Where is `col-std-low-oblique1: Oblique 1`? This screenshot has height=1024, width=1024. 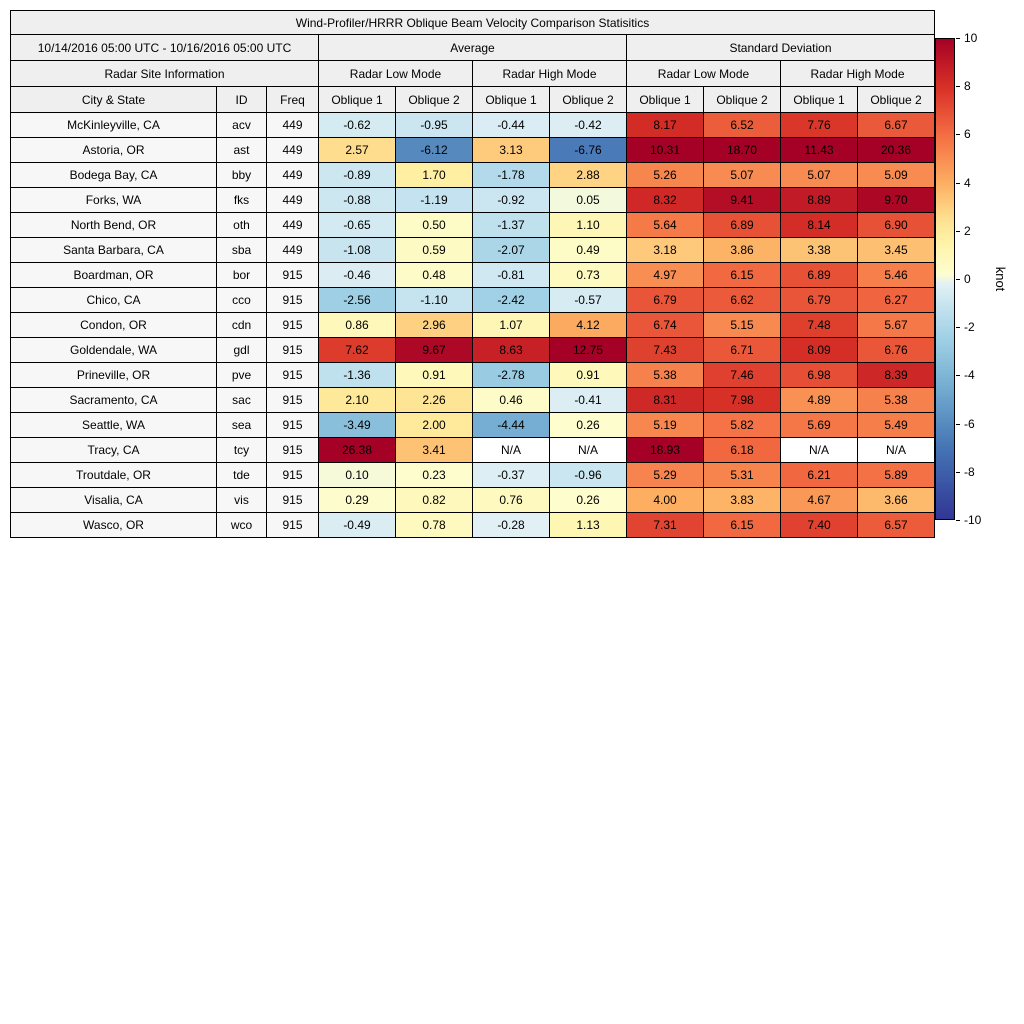
col-std-low-oblique1: Oblique 1 is located at coordinates (665, 99).